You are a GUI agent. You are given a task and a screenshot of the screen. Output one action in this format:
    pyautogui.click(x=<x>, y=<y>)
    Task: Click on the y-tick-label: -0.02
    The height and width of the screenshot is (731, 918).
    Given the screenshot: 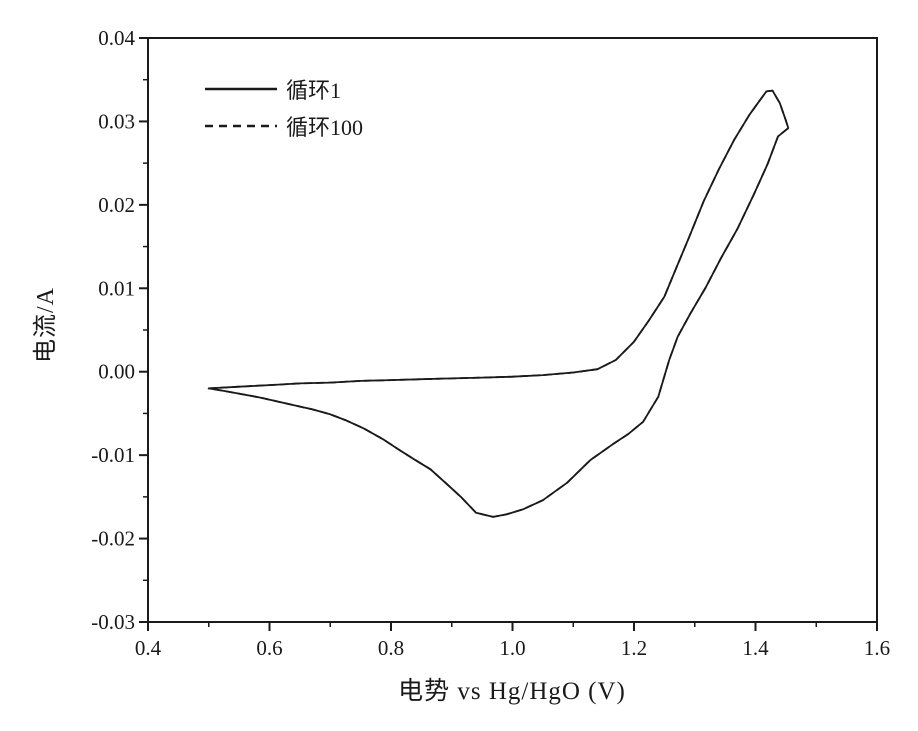 What is the action you would take?
    pyautogui.click(x=113, y=539)
    